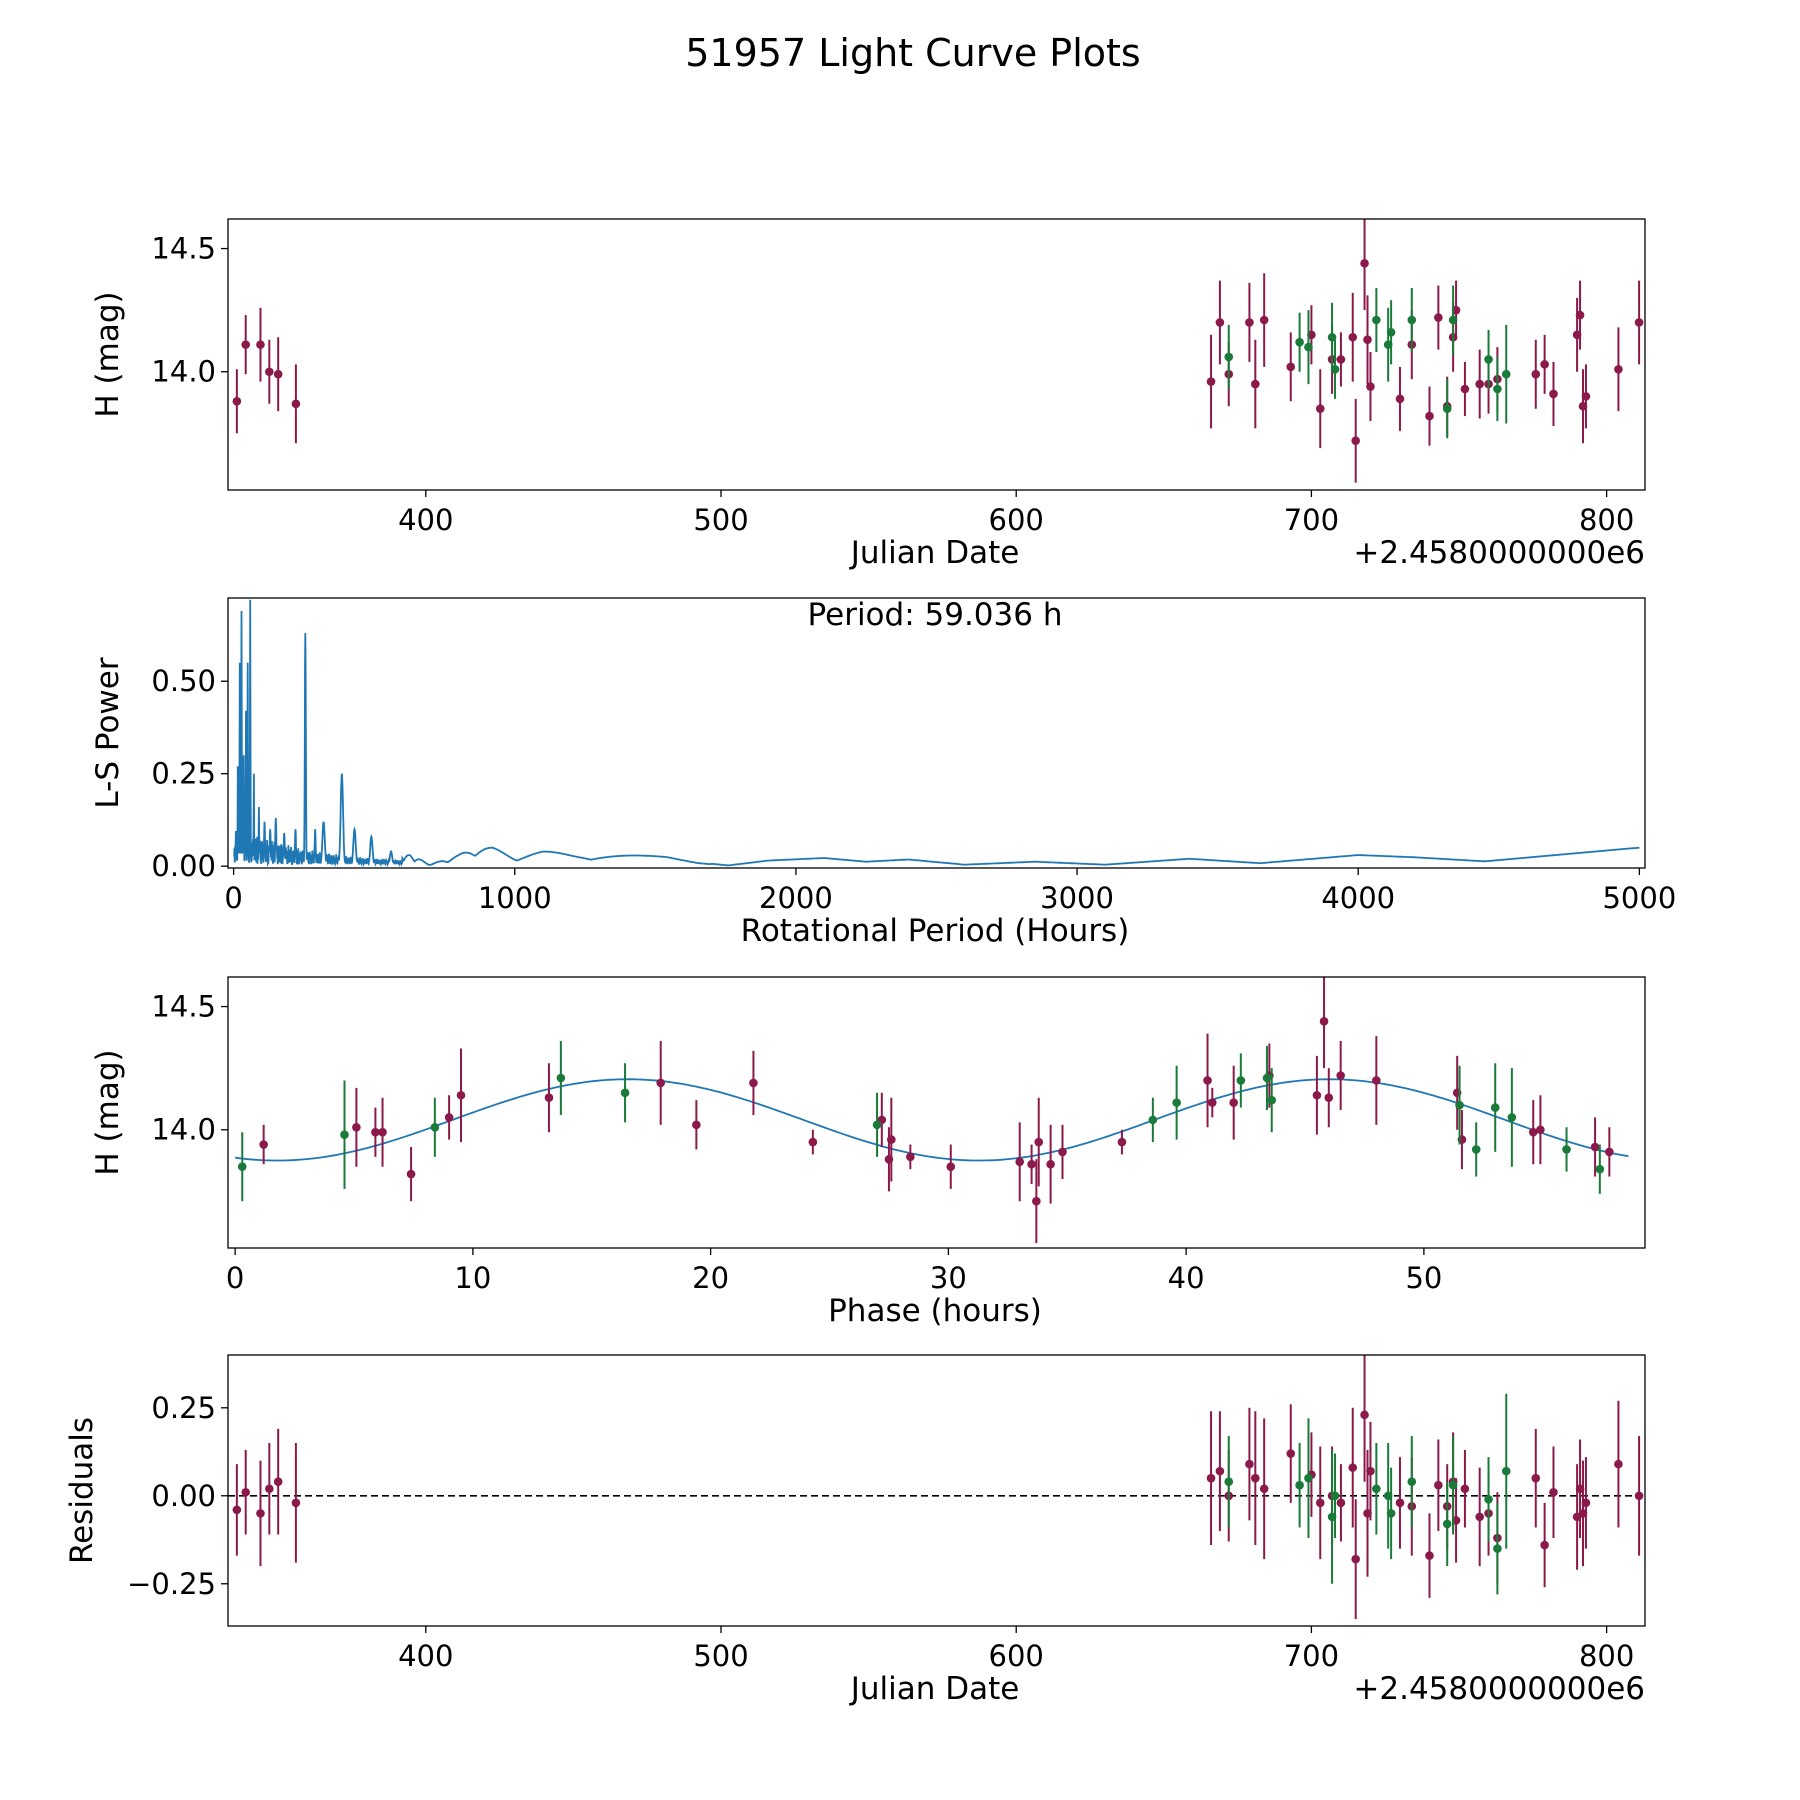 This screenshot has height=1800, width=1800. I want to click on x-tick-label: 4000, so click(1358, 898).